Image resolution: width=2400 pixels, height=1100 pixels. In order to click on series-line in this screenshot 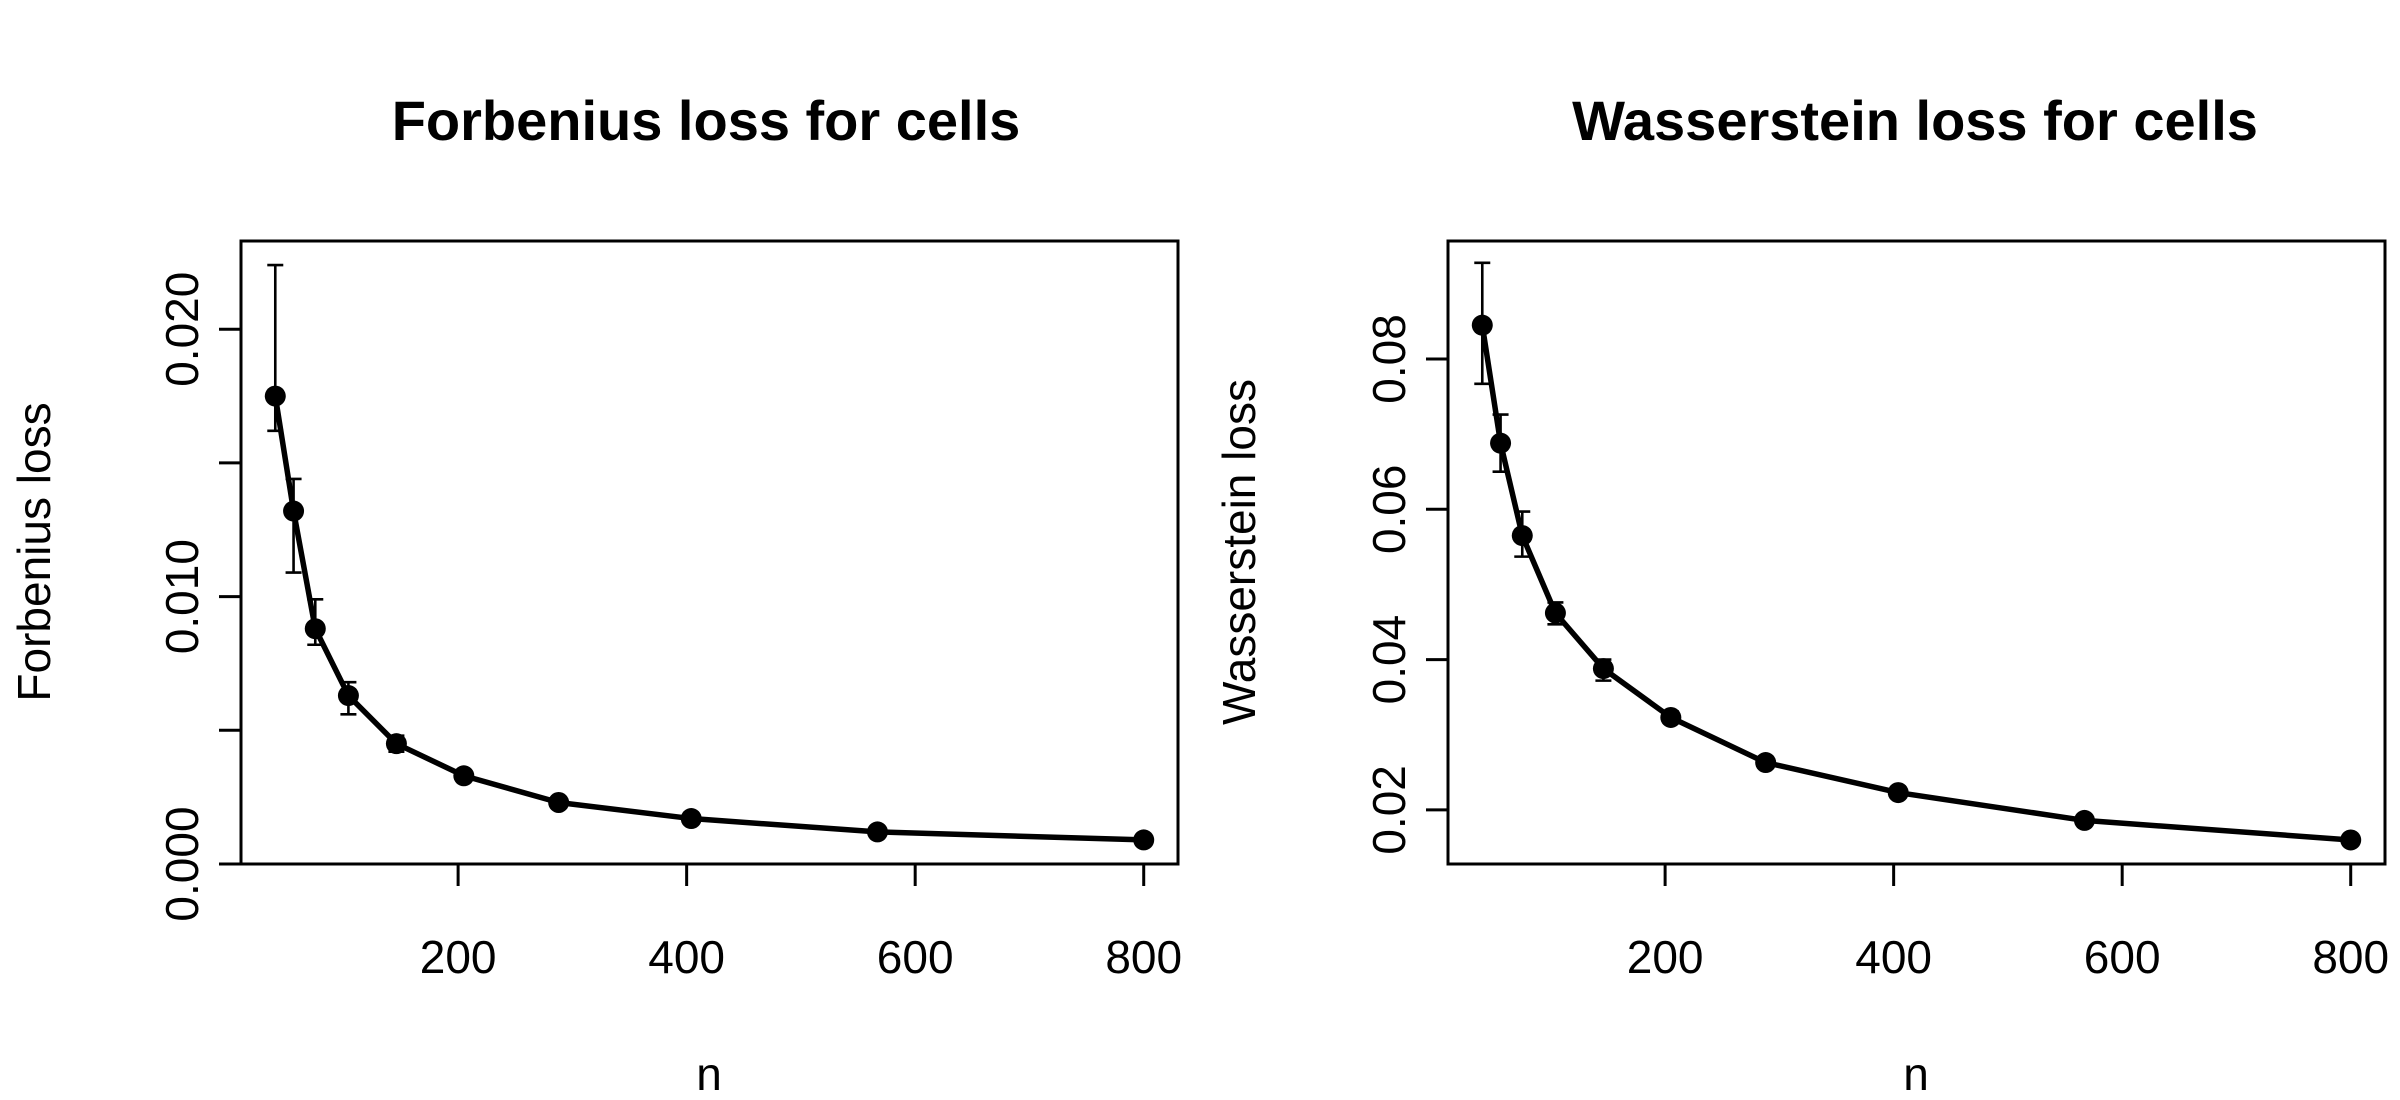, I will do `click(708, 619)`.